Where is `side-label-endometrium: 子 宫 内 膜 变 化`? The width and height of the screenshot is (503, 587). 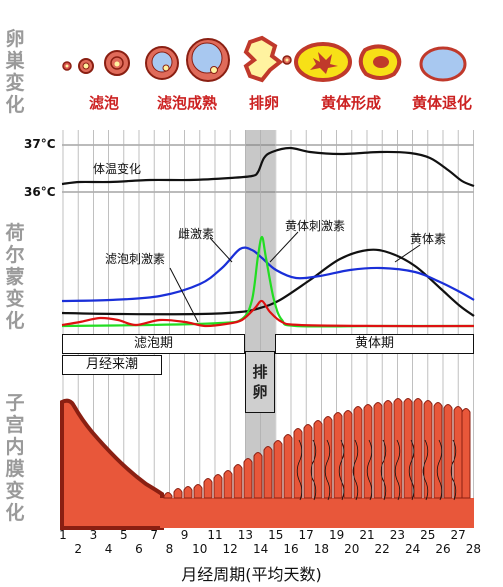 side-label-endometrium: 子 宫 内 膜 变 化 is located at coordinates (15, 458).